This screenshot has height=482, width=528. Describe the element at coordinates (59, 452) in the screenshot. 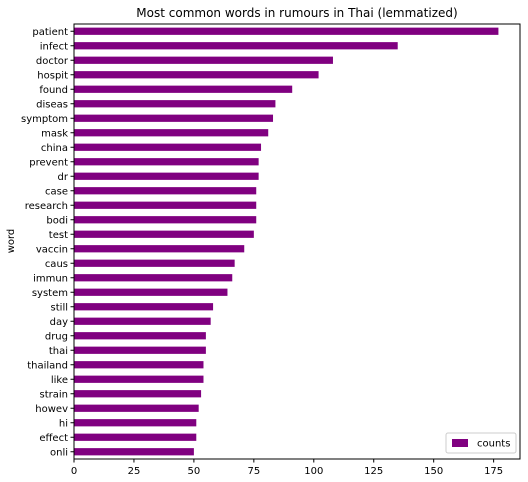

I see `y-tick-label: onli` at that location.